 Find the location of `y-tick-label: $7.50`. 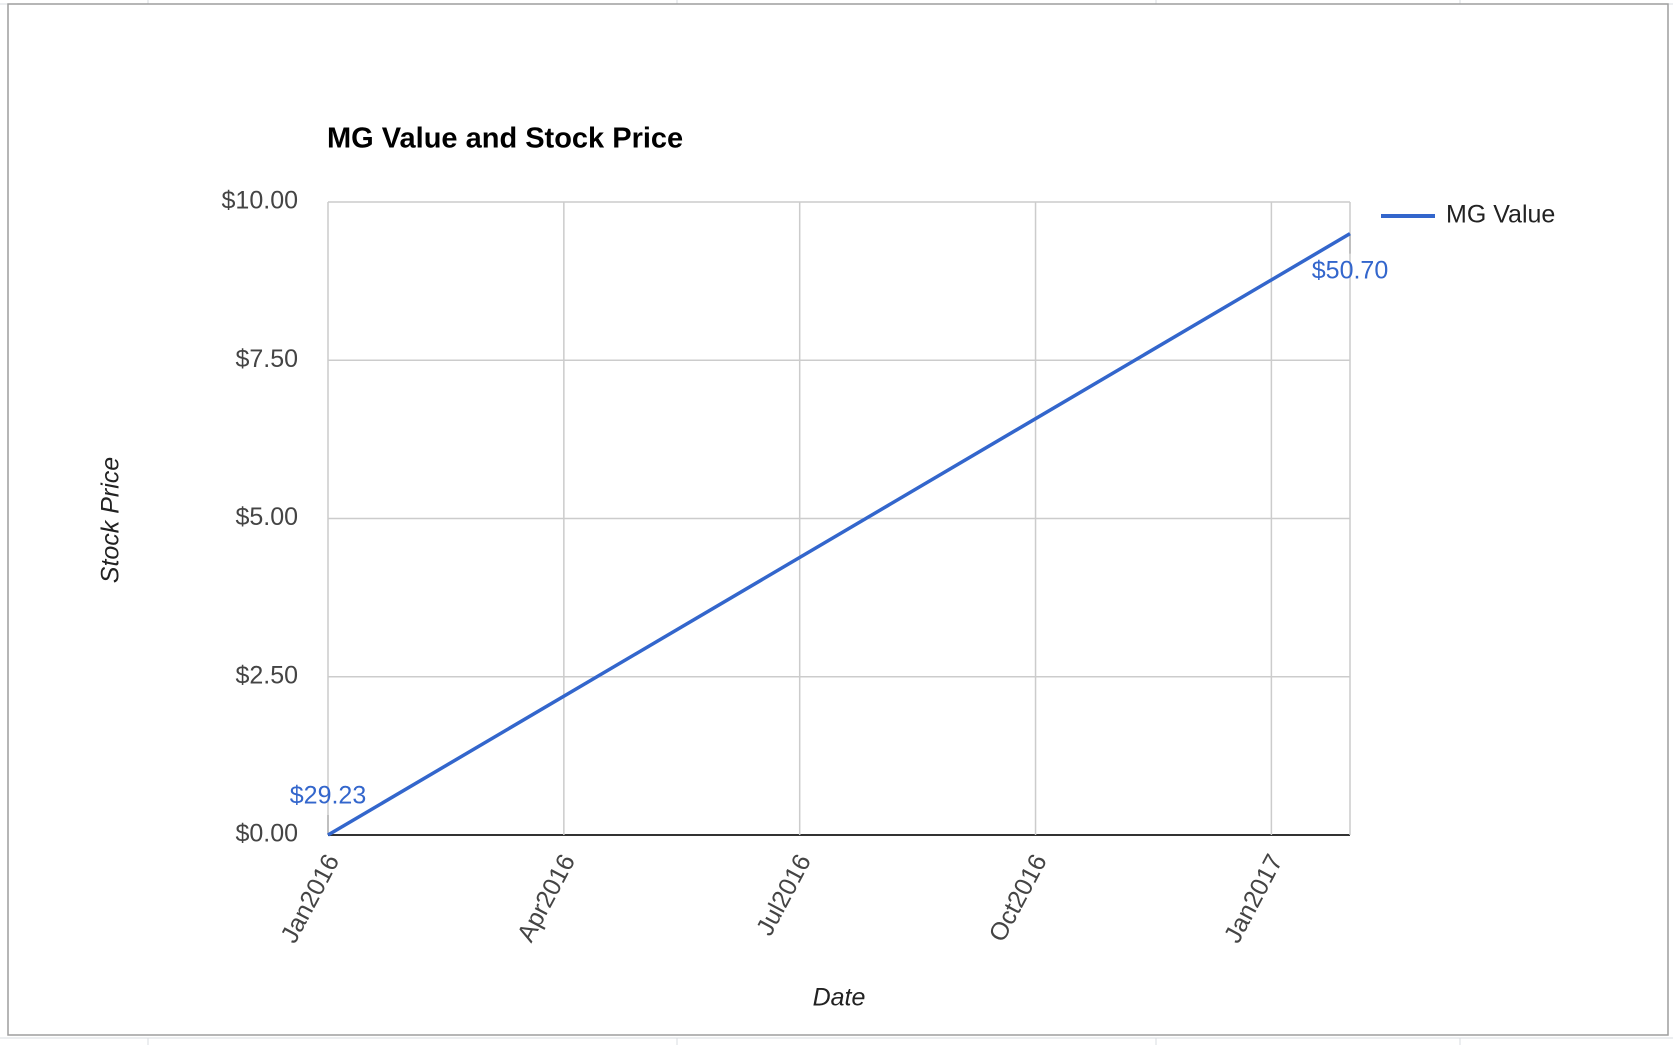

y-tick-label: $7.50 is located at coordinates (266, 359).